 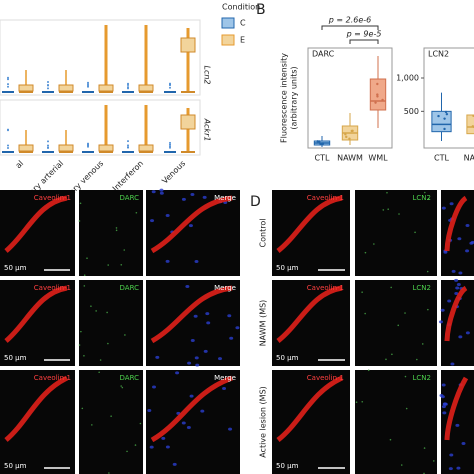 I want to click on chart-title: LCN2, so click(x=438, y=54).